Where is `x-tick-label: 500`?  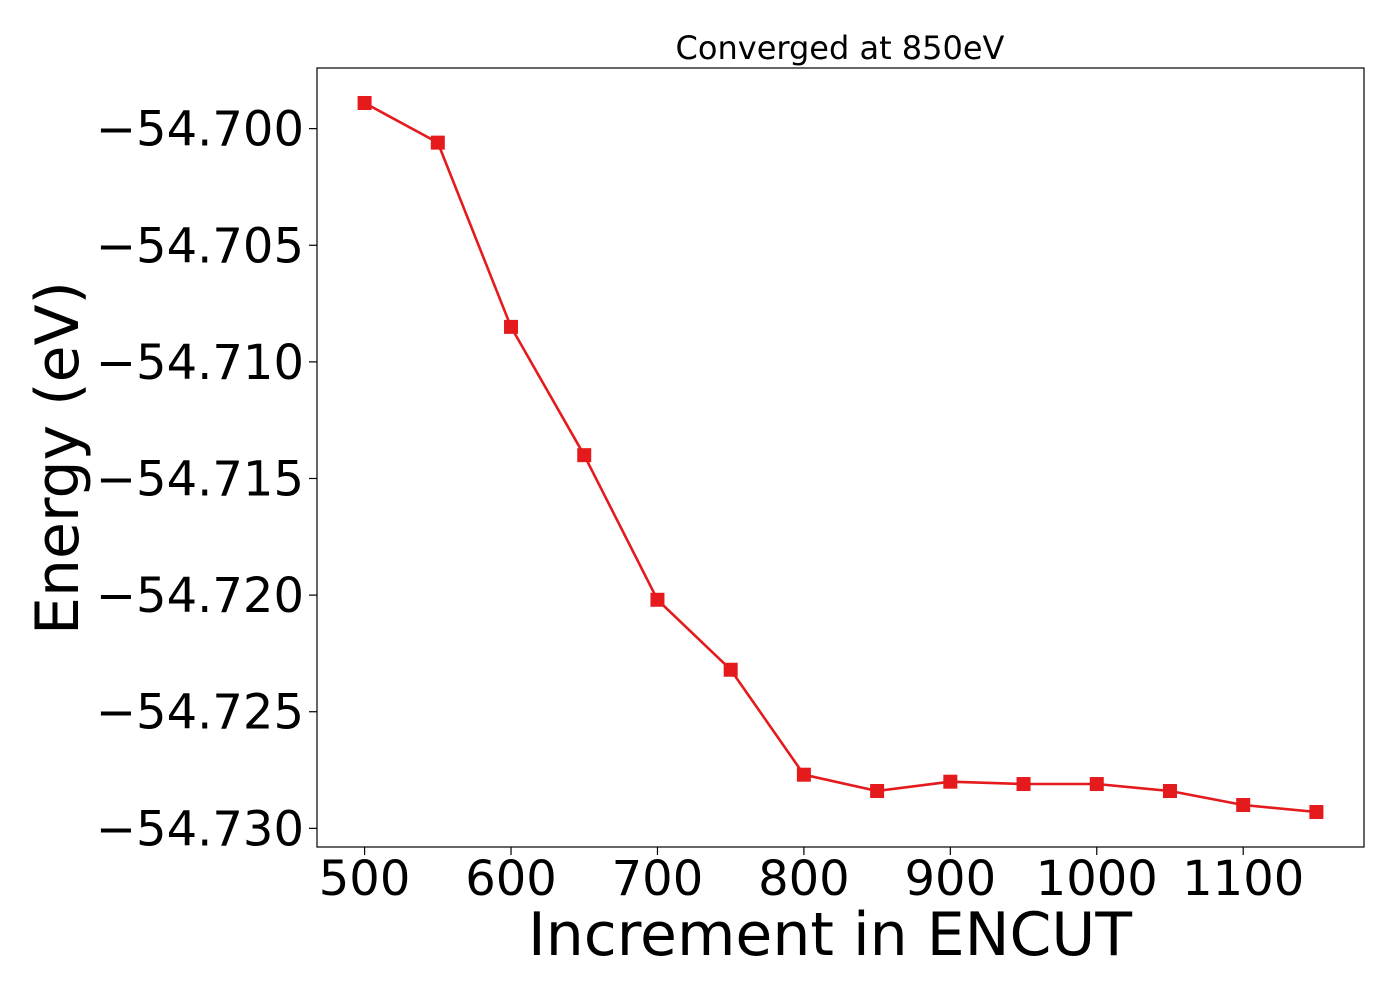
x-tick-label: 500 is located at coordinates (365, 879).